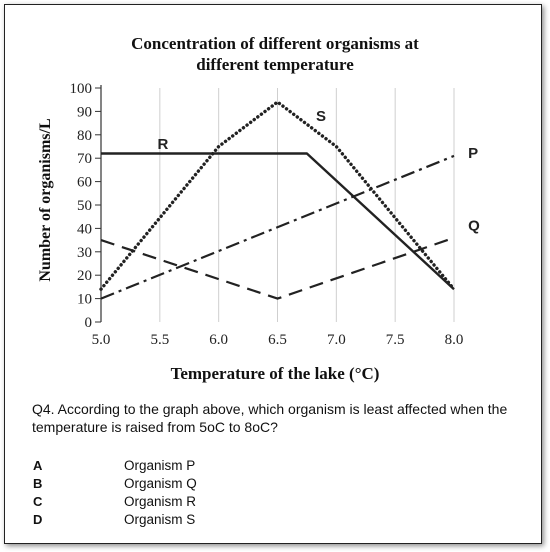 Image resolution: width=550 pixels, height=552 pixels. I want to click on series-line-Q, so click(277, 268).